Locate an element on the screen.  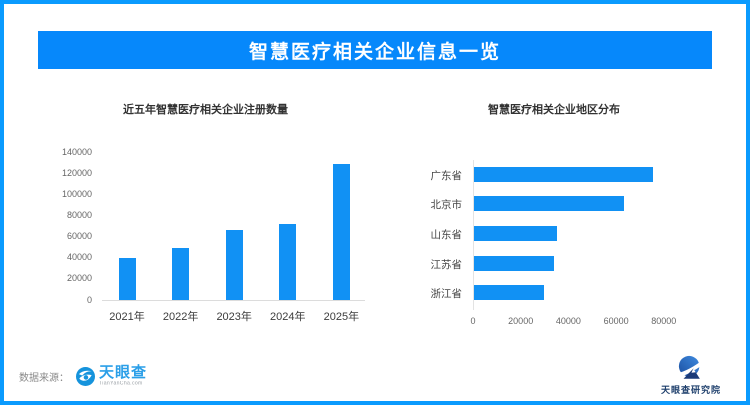
y-tick-label: 80000 is located at coordinates (79, 214).